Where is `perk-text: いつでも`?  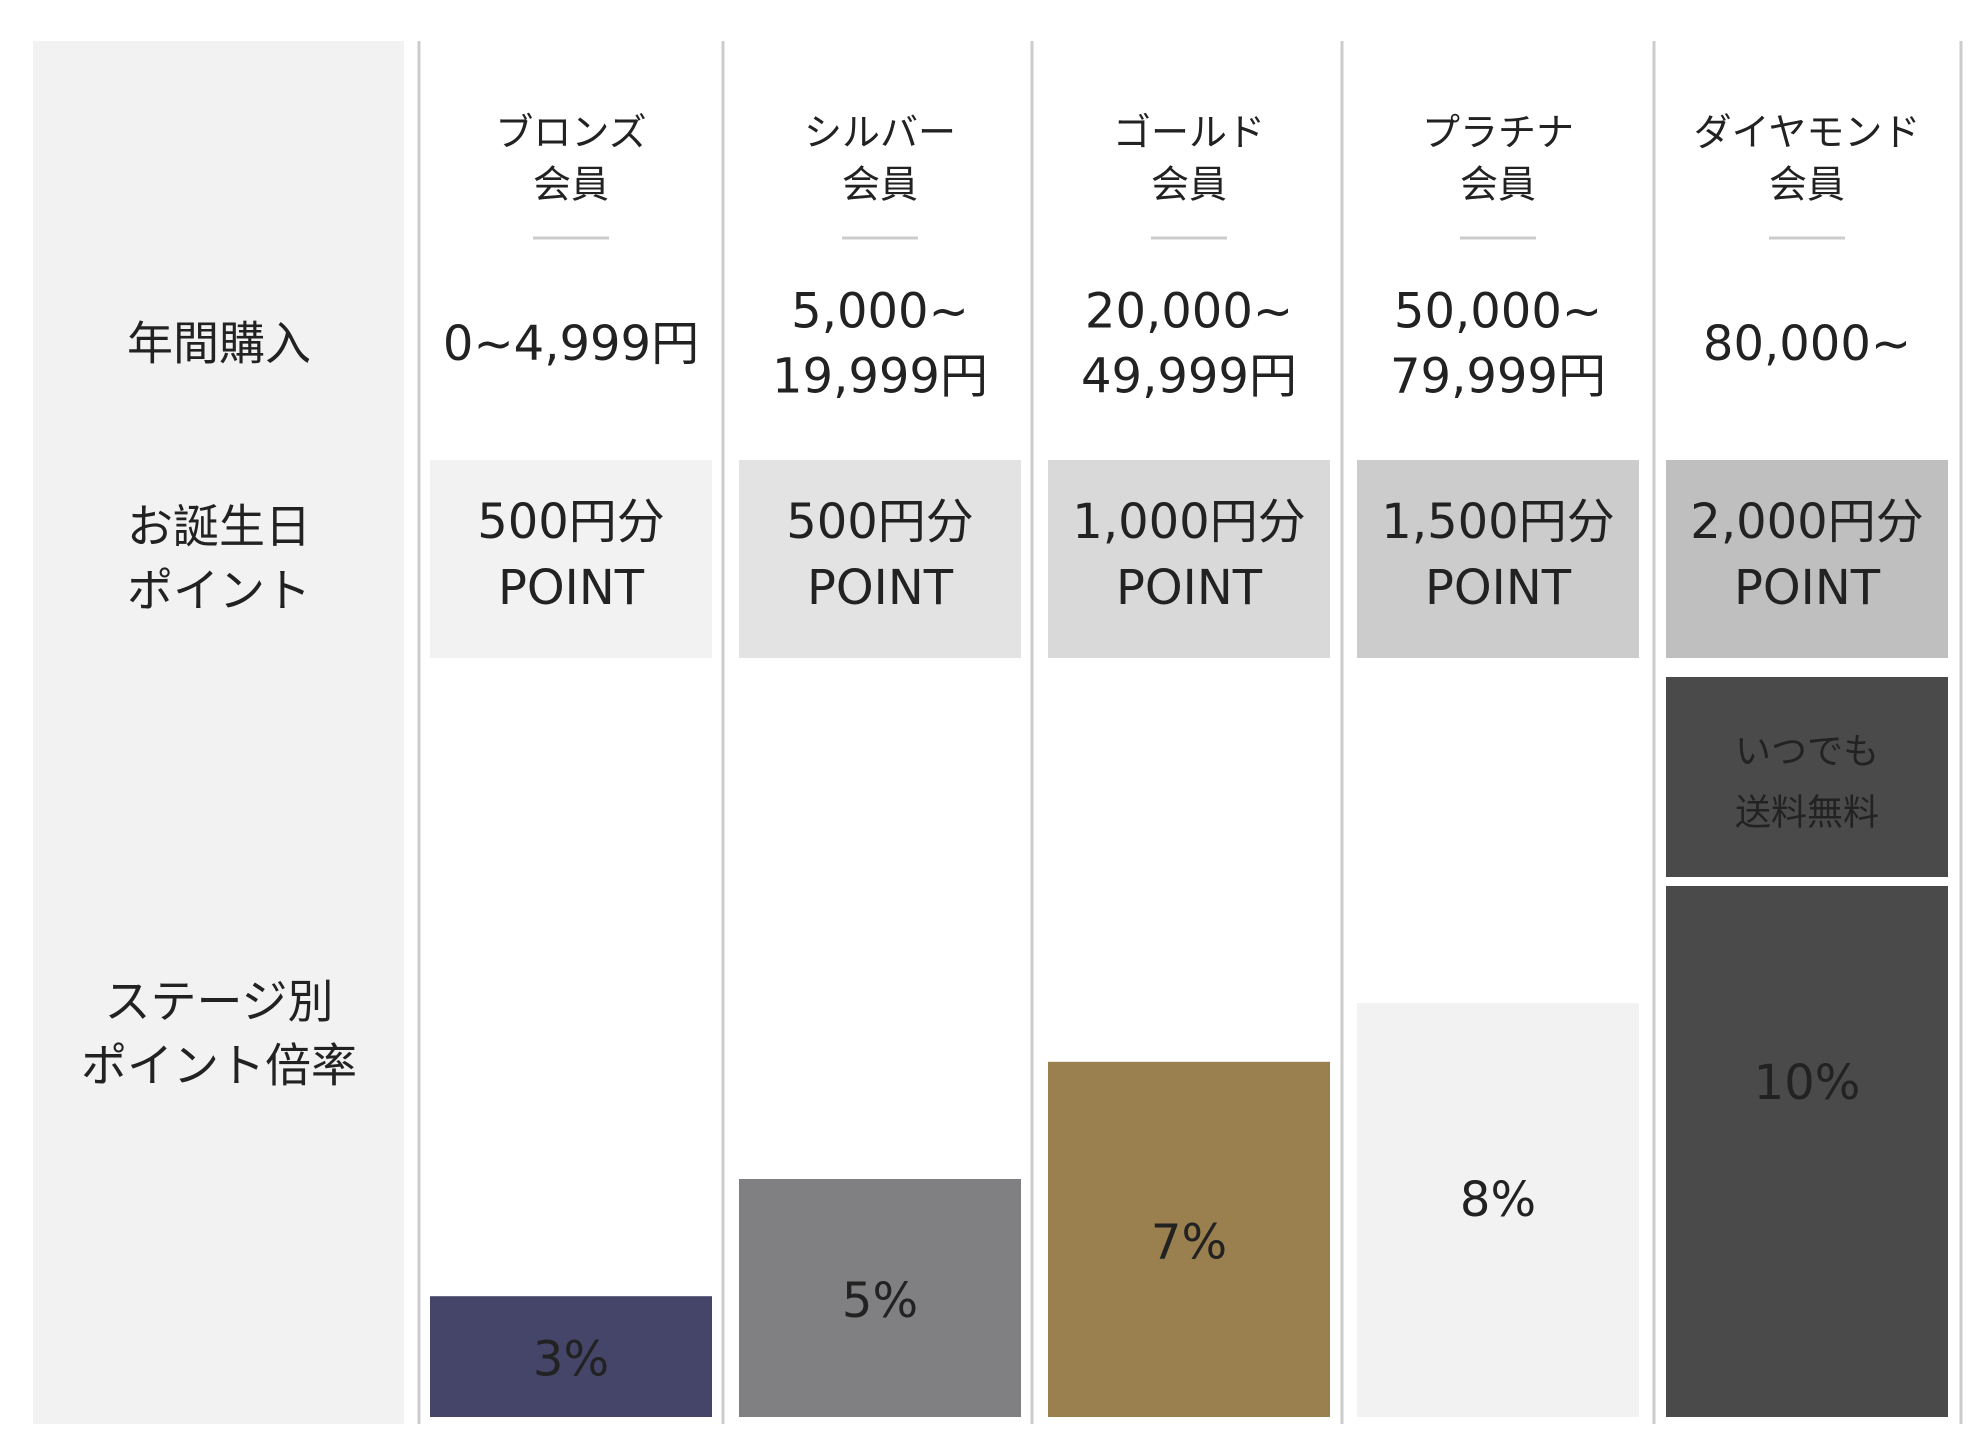
perk-text: いつでも is located at coordinates (1807, 752).